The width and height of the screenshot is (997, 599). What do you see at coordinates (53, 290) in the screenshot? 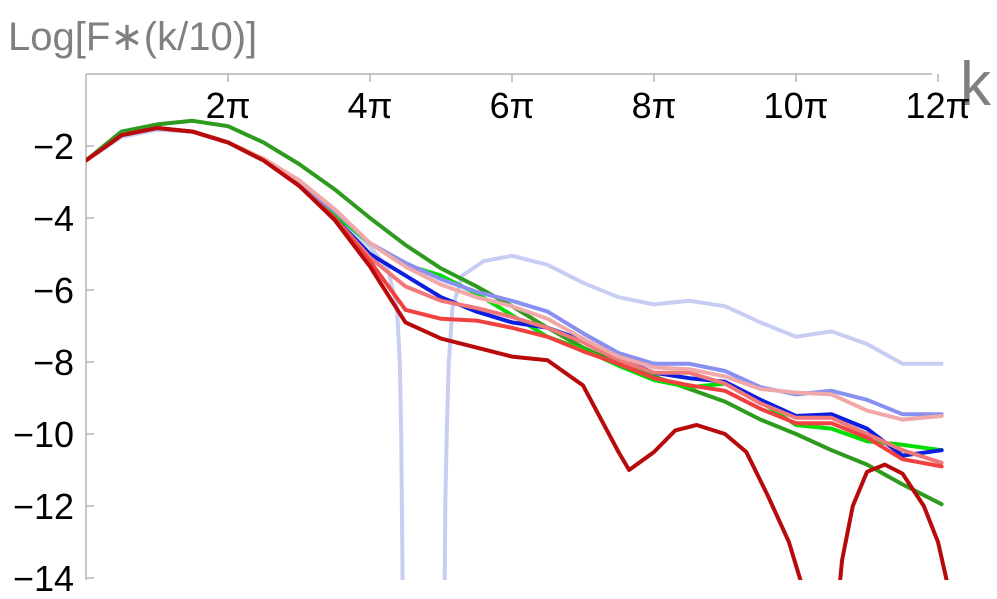
I see `y-tick-label: −6` at bounding box center [53, 290].